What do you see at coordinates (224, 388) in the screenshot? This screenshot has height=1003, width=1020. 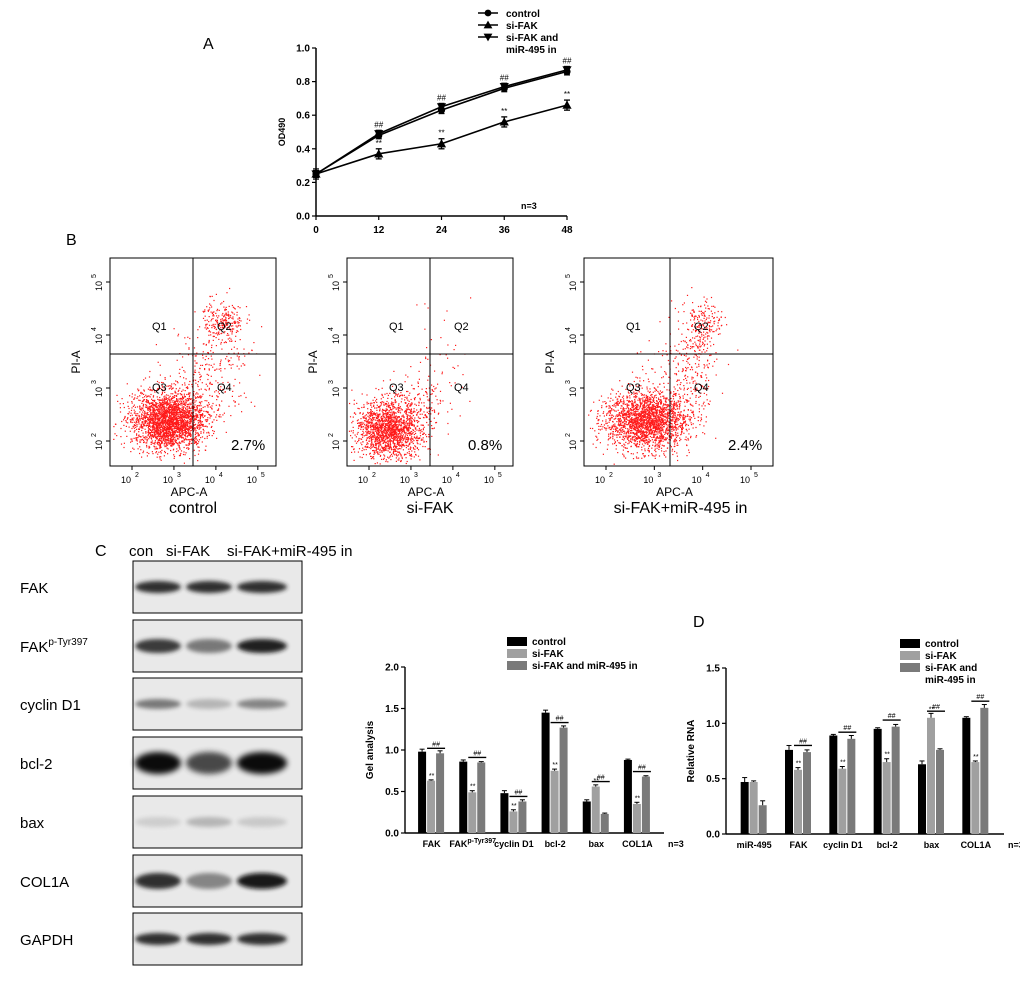 I see `flow-quadrant-label: Q4` at bounding box center [224, 388].